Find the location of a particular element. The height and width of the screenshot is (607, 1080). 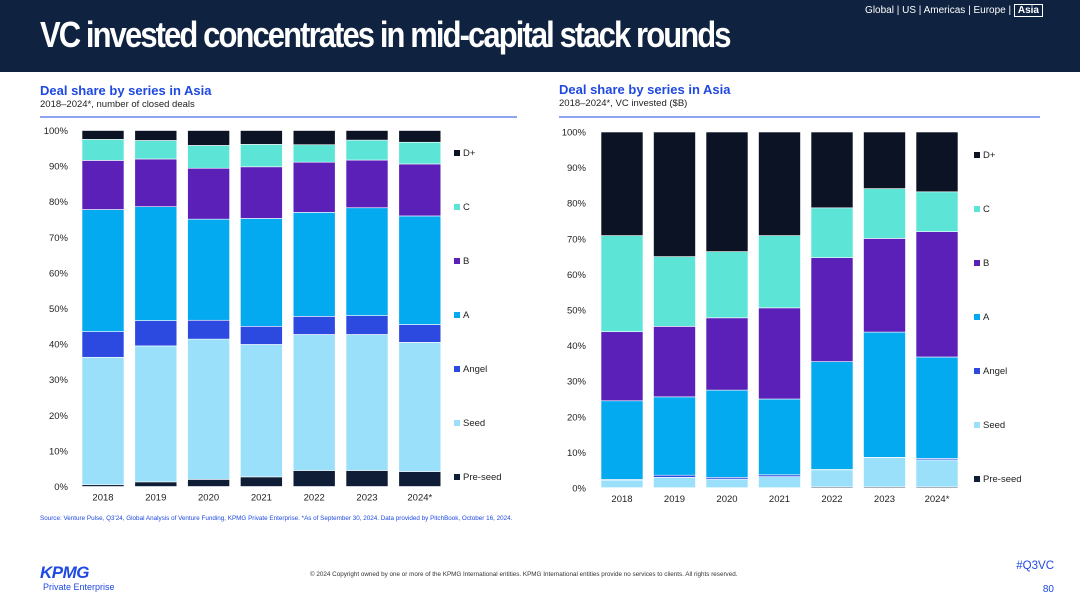

bar-segment-b-2023 is located at coordinates (367, 184).